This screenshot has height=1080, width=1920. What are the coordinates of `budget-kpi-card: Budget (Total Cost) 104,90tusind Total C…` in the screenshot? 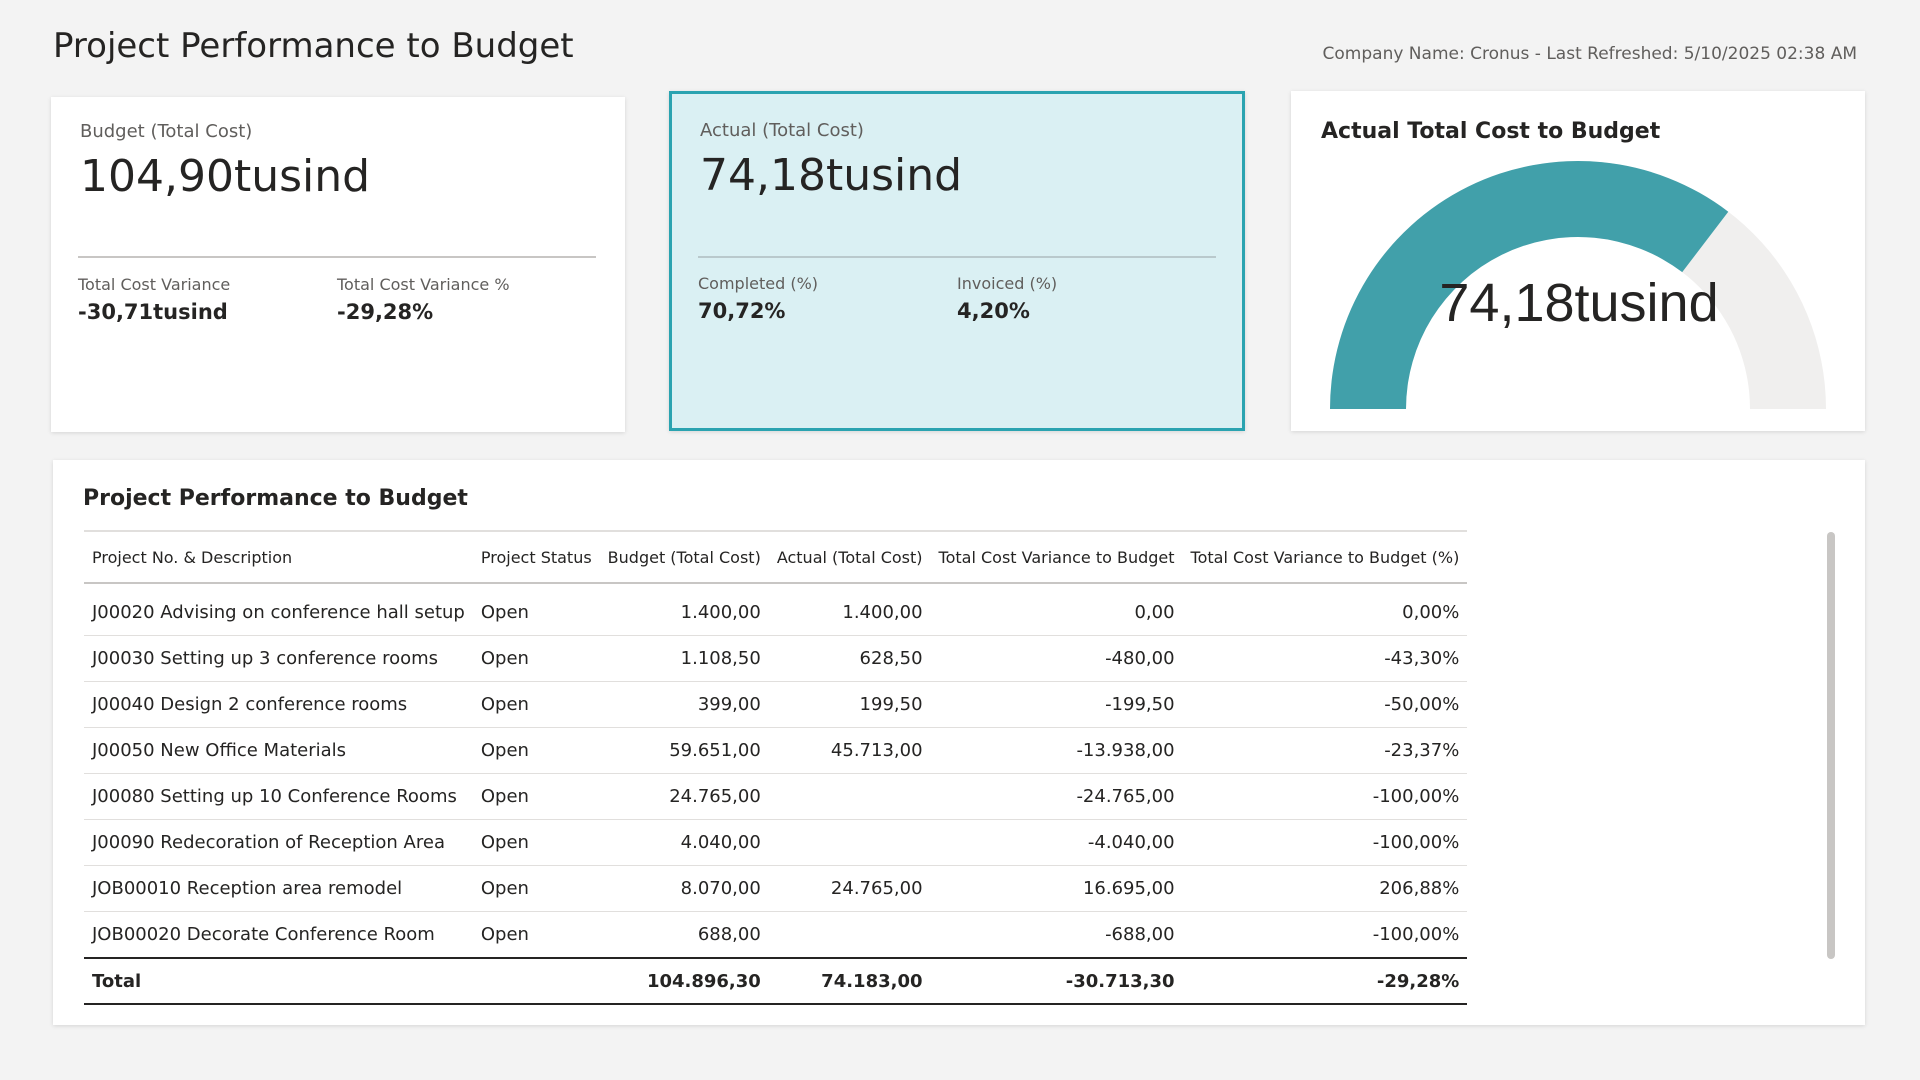 It's located at (338, 264).